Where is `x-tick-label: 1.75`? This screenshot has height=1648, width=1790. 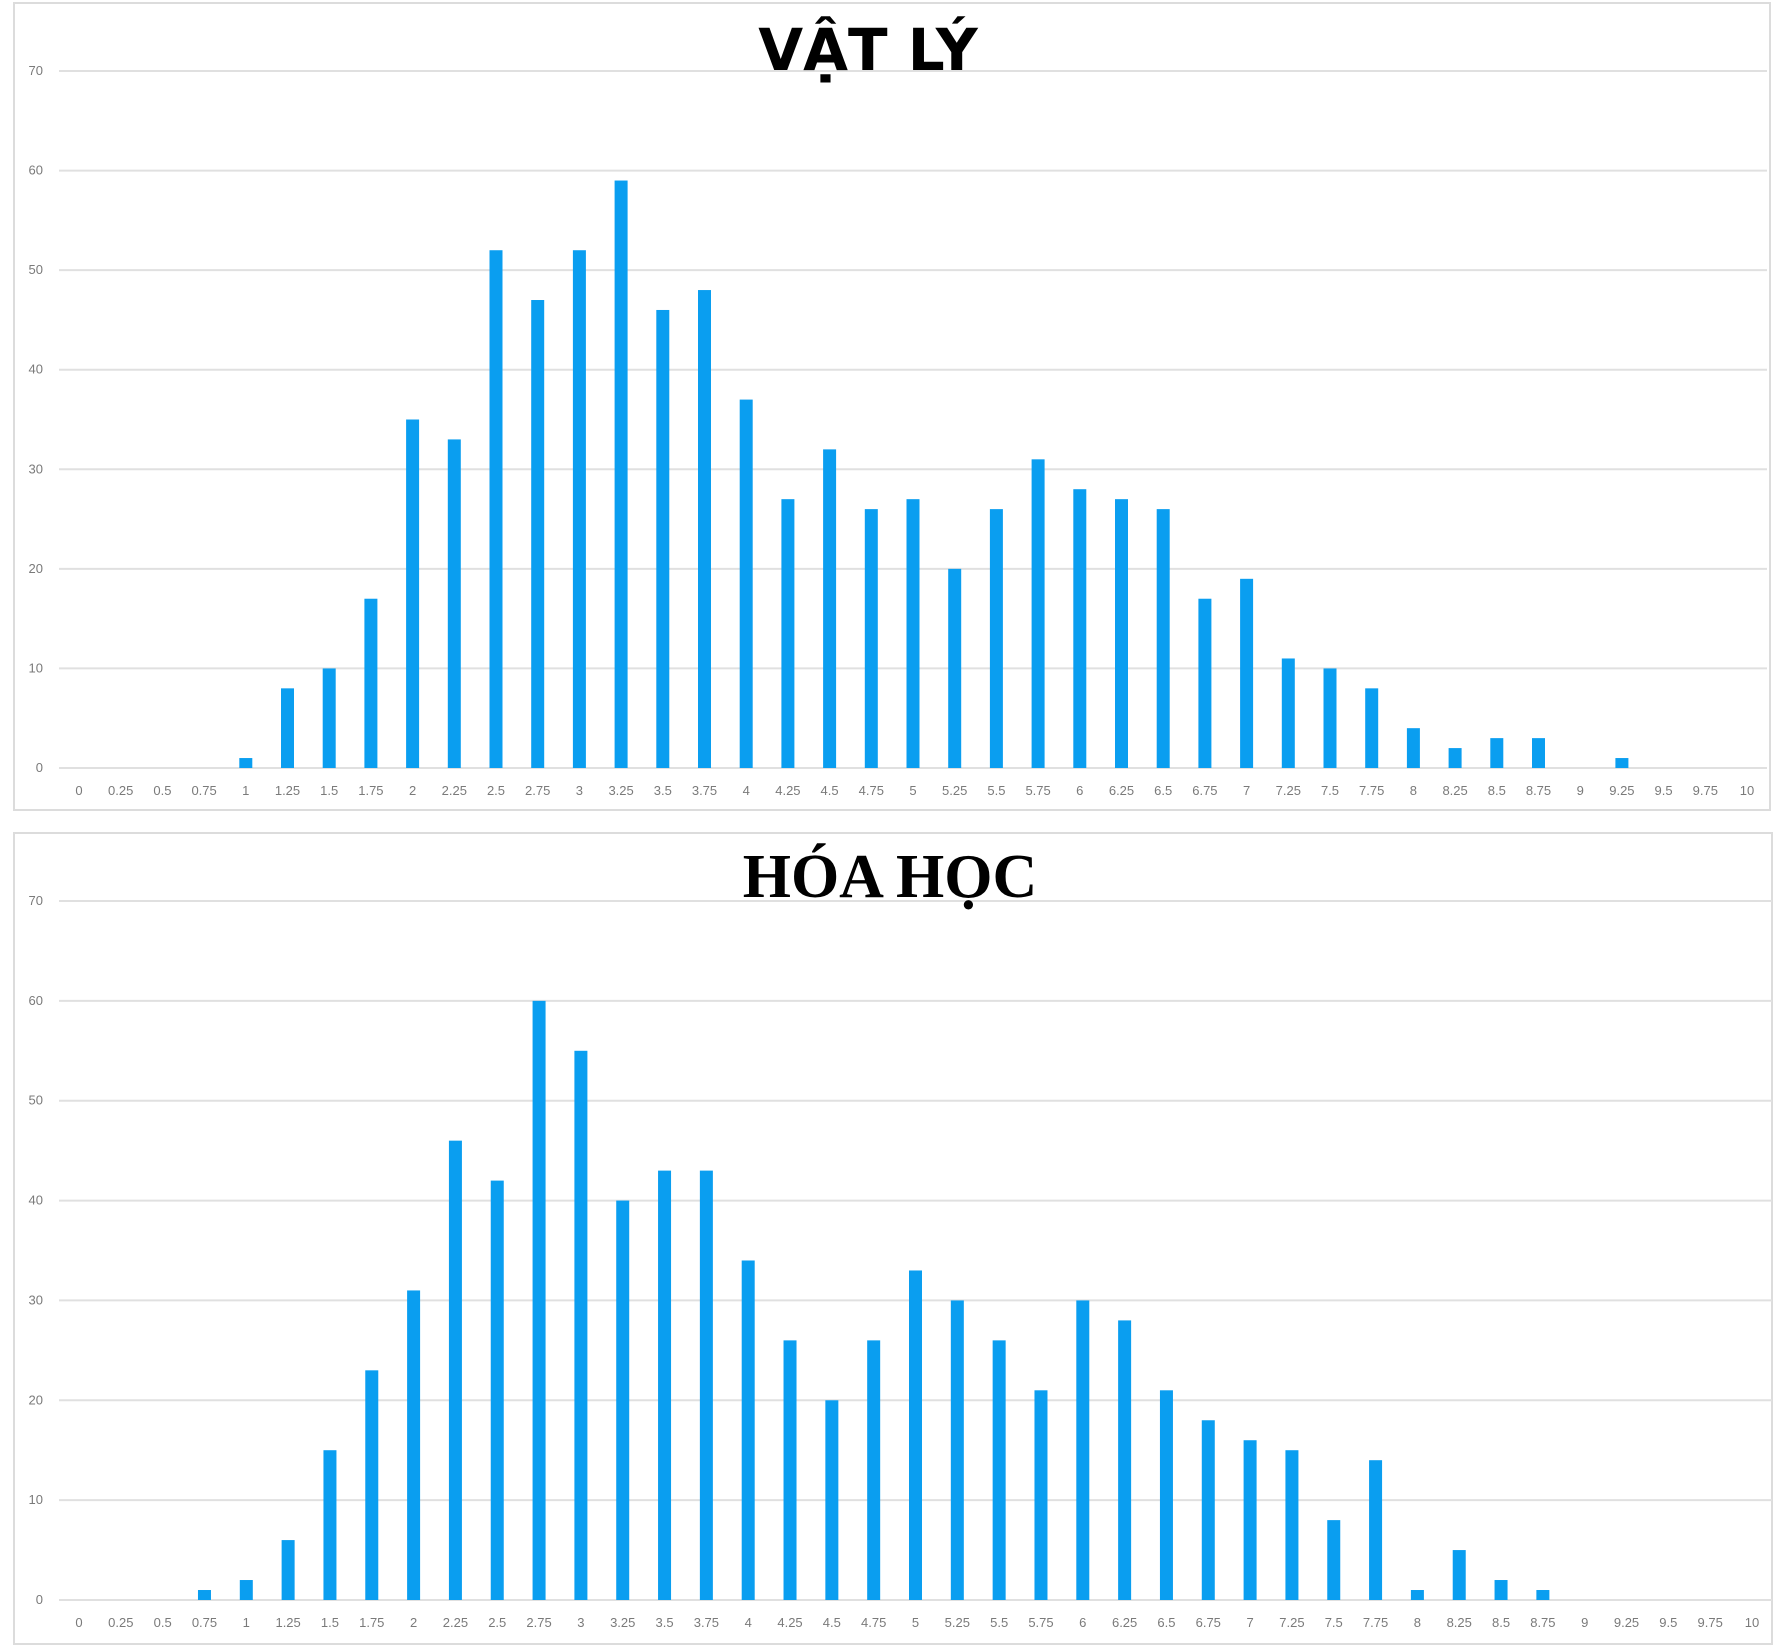
x-tick-label: 1.75 is located at coordinates (370, 790).